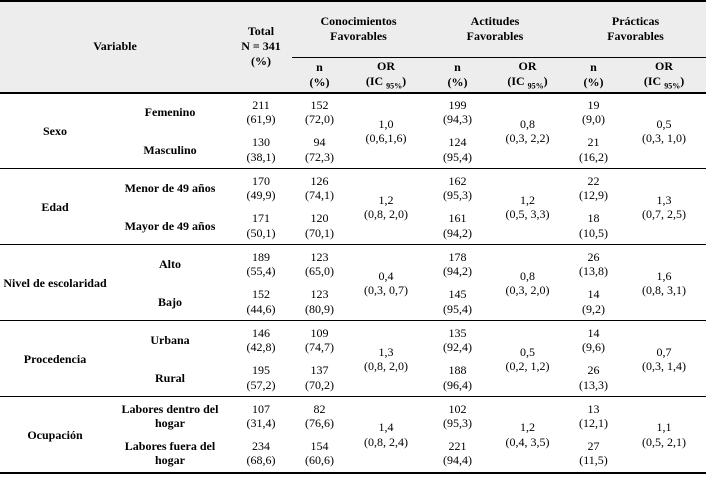 This screenshot has width=706, height=483. I want to click on level-label: Bajo, so click(170, 301).